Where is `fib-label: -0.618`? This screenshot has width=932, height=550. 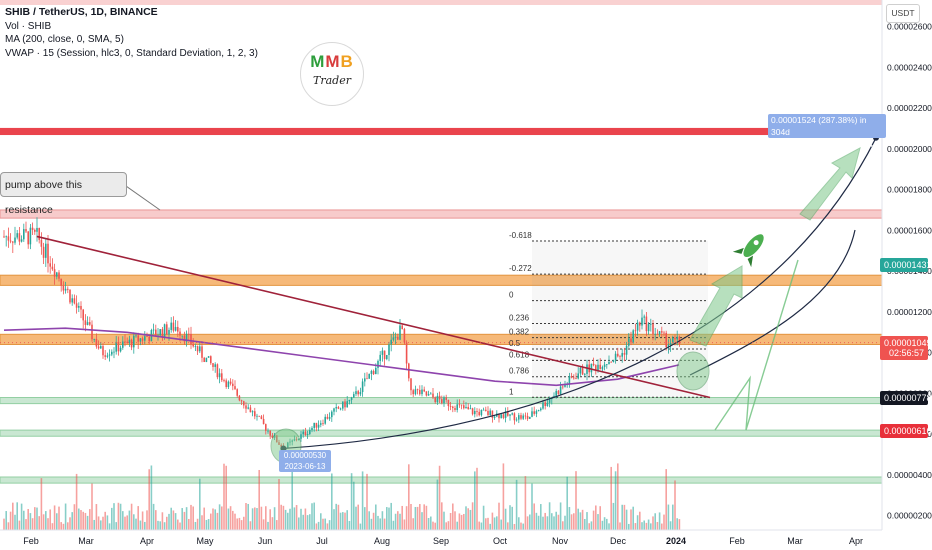 fib-label: -0.618 is located at coordinates (520, 235).